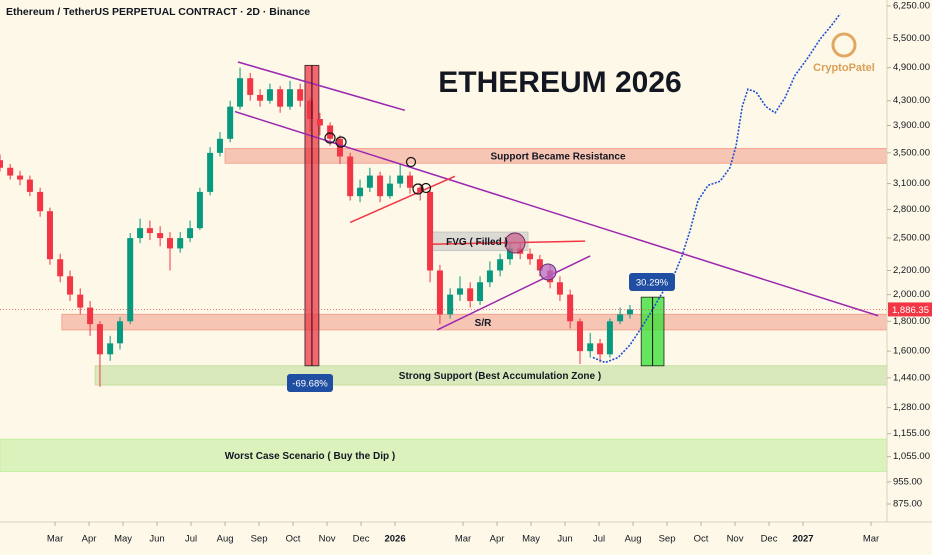 The height and width of the screenshot is (555, 932). I want to click on measure-label: -69.68%, so click(310, 384).